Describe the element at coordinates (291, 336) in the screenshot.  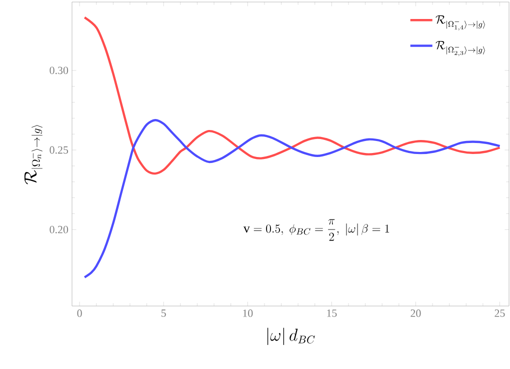
I see `x-axis-title: $|\omega|\, d_{BC}$` at that location.